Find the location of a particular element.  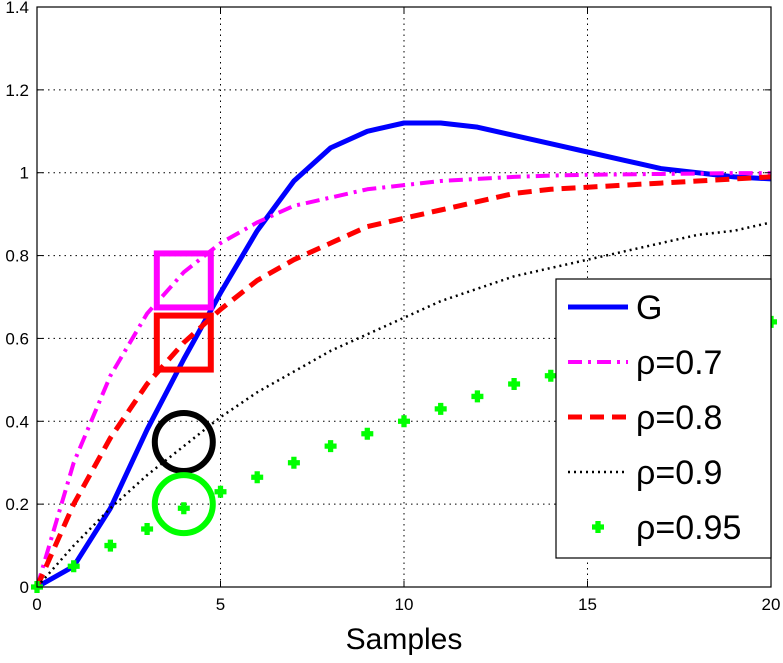

x-tick-label: 10 is located at coordinates (404, 604).